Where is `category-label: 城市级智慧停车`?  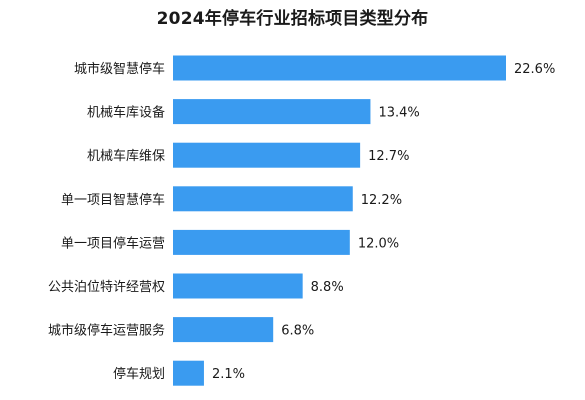
category-label: 城市级智慧停车 is located at coordinates (119, 69).